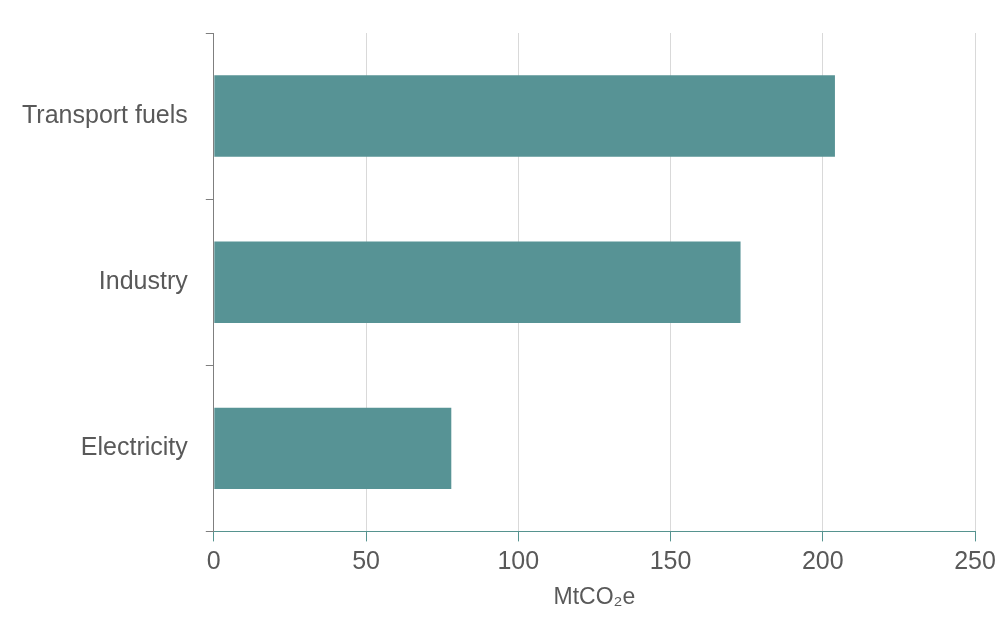 The height and width of the screenshot is (619, 1005). I want to click on y-tick-label: Industry, so click(143, 280).